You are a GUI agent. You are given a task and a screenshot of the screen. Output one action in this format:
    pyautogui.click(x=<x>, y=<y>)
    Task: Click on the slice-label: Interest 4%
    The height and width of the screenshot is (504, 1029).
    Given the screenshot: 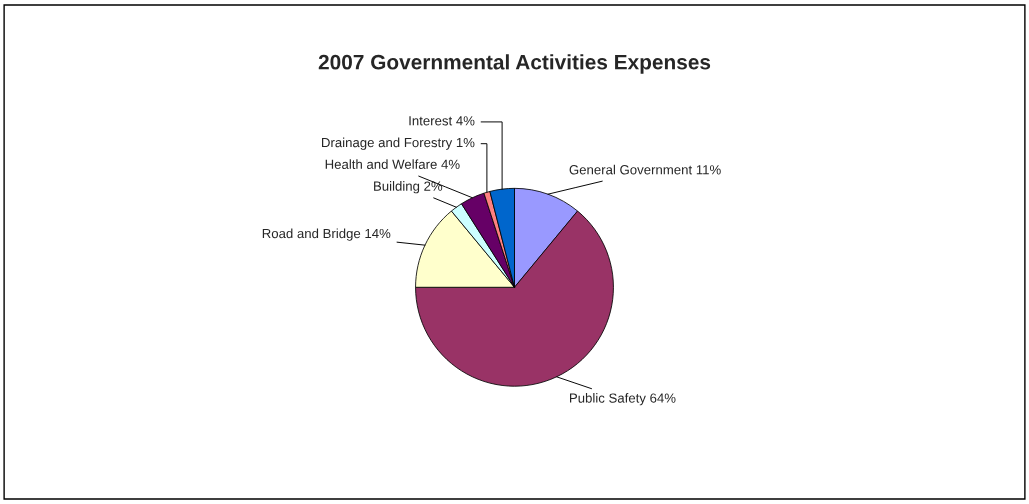 What is the action you would take?
    pyautogui.click(x=442, y=121)
    